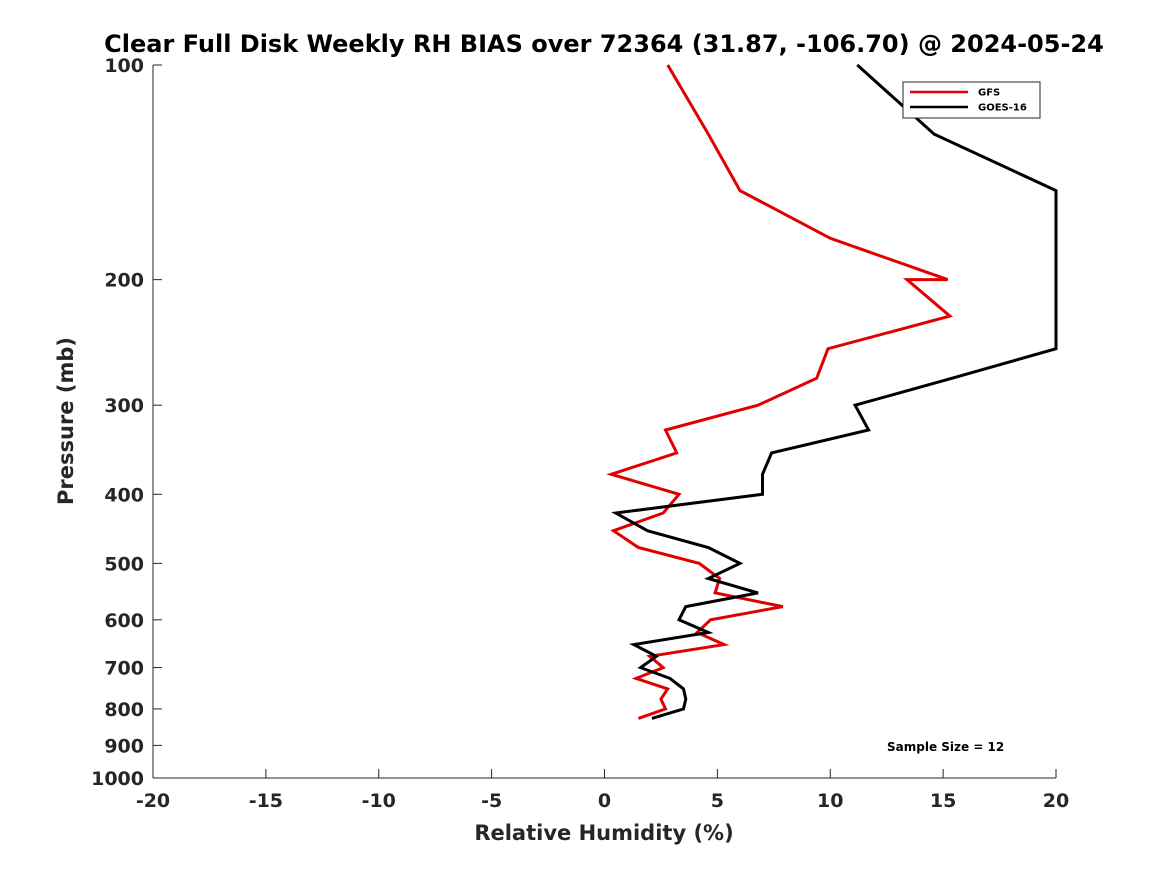  Describe the element at coordinates (491, 801) in the screenshot. I see `x-tick-label: -5` at that location.